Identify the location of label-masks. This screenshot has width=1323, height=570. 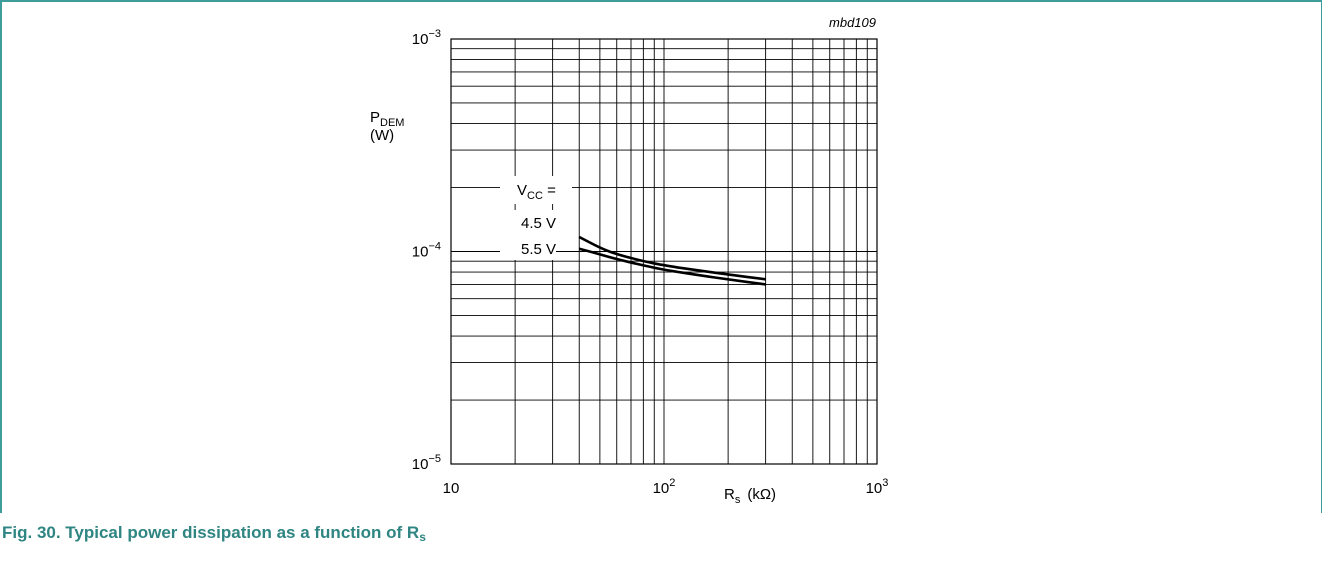
(536, 218).